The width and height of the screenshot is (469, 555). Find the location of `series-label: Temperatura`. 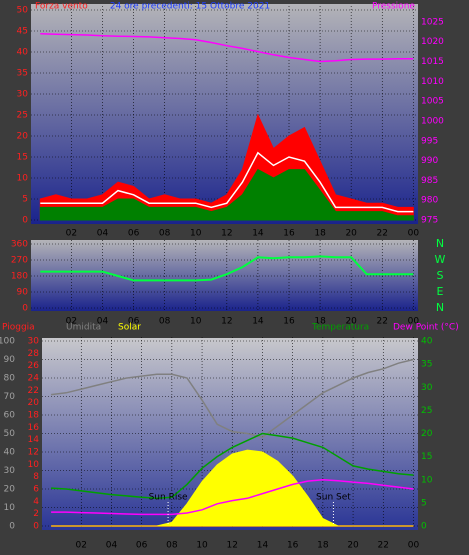

series-label: Temperatura is located at coordinates (340, 328).